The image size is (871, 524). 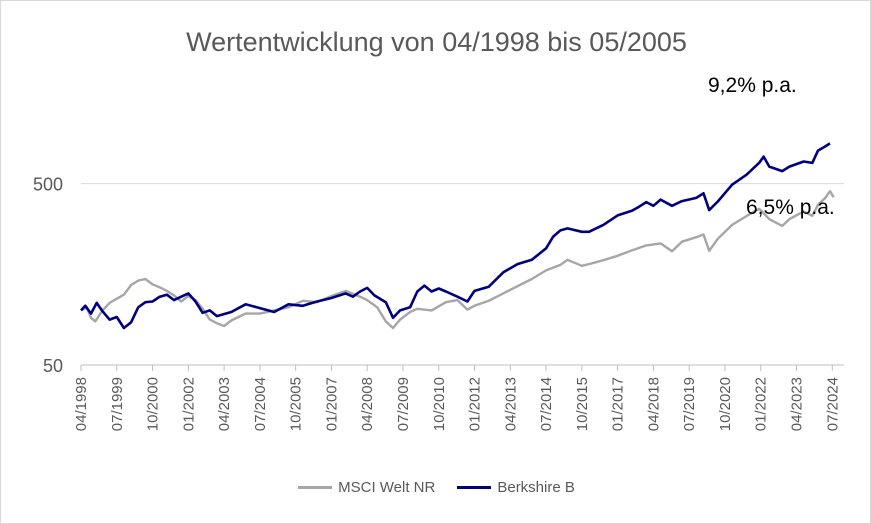 I want to click on x-tick-label: 04/2013, so click(x=510, y=404).